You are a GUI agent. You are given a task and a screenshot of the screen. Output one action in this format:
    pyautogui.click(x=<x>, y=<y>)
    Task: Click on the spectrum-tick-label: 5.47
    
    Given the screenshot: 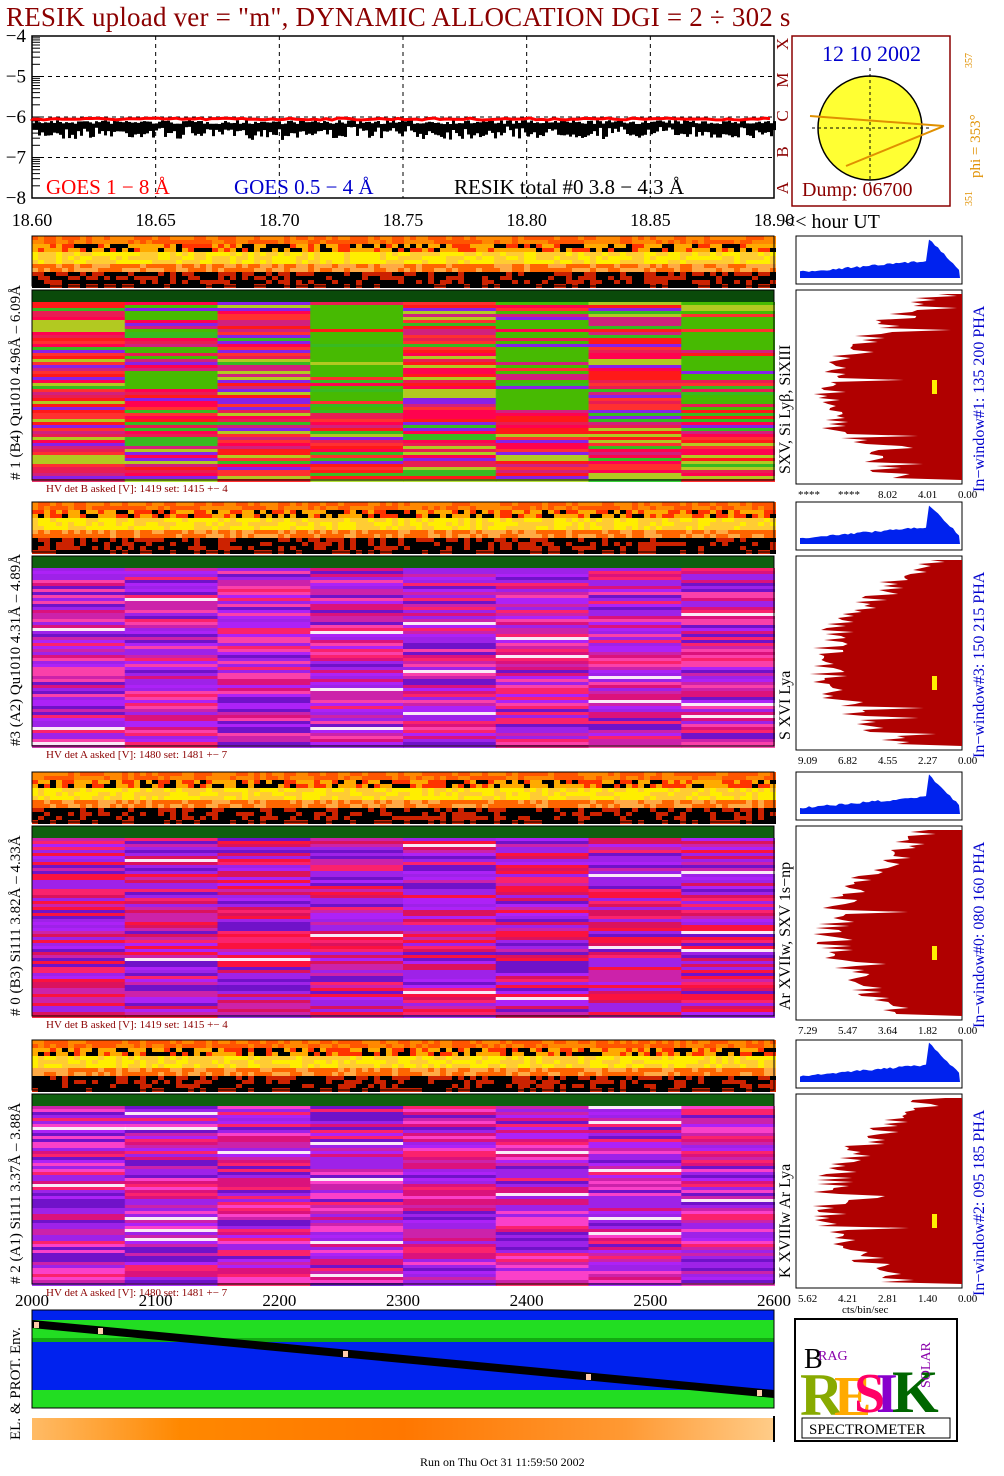 What is the action you would take?
    pyautogui.click(x=848, y=1030)
    